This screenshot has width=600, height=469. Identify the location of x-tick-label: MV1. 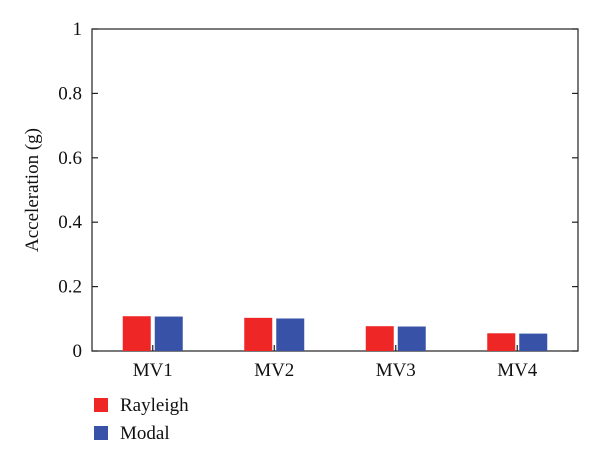
(153, 370).